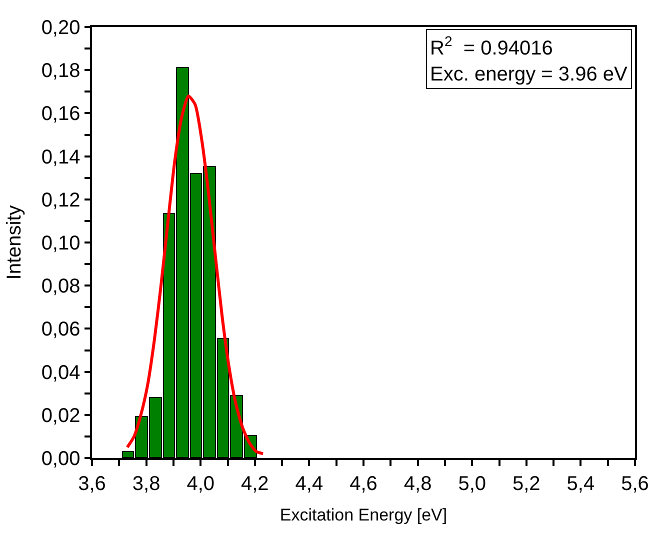  What do you see at coordinates (309, 483) in the screenshot?
I see `x-tick-label: 4,4` at bounding box center [309, 483].